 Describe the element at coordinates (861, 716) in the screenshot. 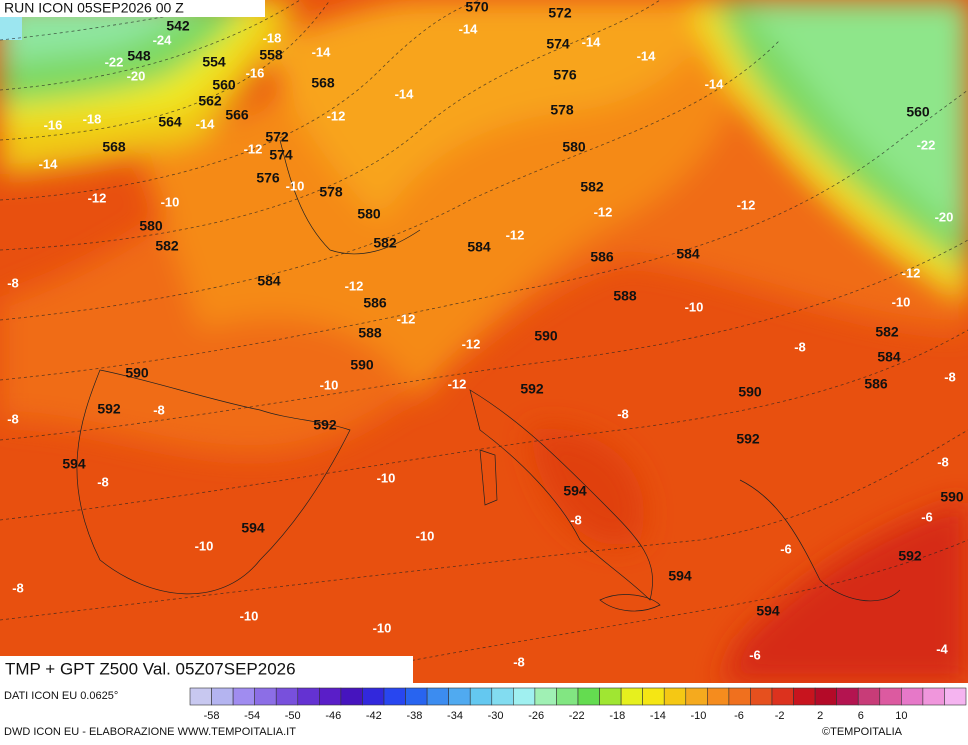

I see `colorbar-tick-label: 6` at that location.